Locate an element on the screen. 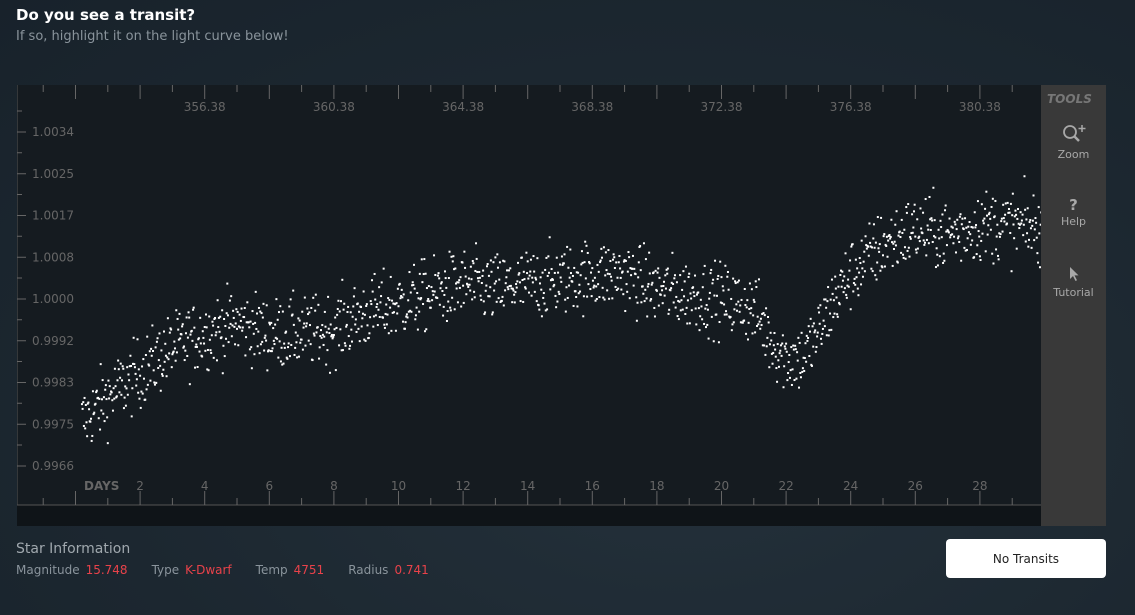 Image resolution: width=1135 pixels, height=615 pixels. help-tool-button: ? Help is located at coordinates (1073, 211).